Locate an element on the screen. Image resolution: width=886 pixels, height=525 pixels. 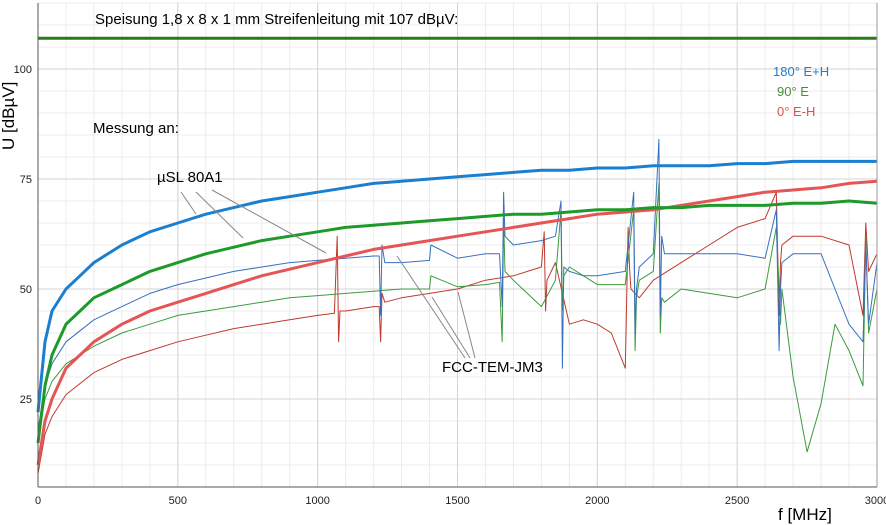
legend-item-0: 180° E+H is located at coordinates (801, 71).